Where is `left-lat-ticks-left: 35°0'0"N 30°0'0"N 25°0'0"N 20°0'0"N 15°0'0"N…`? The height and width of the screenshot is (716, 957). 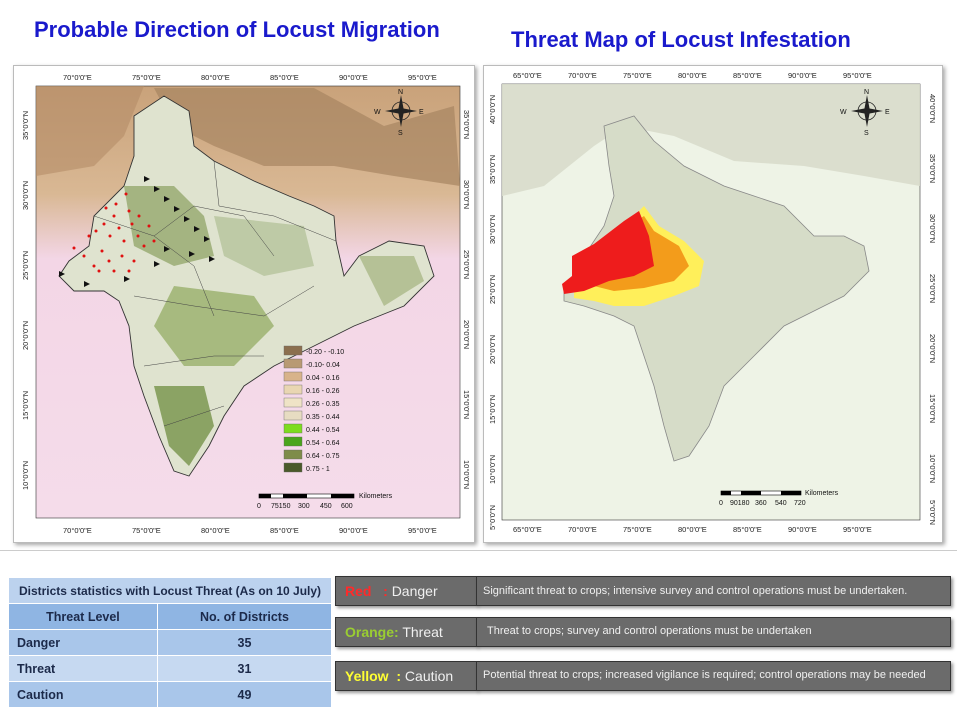
left-lat-ticks-left: 35°0'0"N 30°0'0"N 25°0'0"N 20°0'0"N 15°0'0"N… is located at coordinates (25, 300).